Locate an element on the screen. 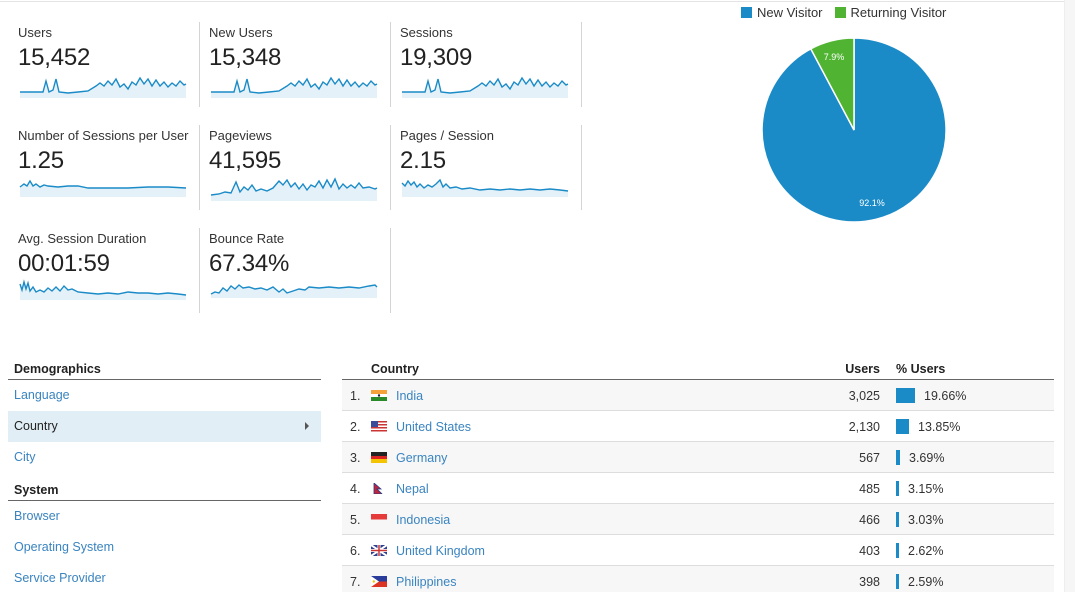 The height and width of the screenshot is (592, 1075). metric-pages-per-session: Pages / Session 2.15 is located at coordinates (487, 167).